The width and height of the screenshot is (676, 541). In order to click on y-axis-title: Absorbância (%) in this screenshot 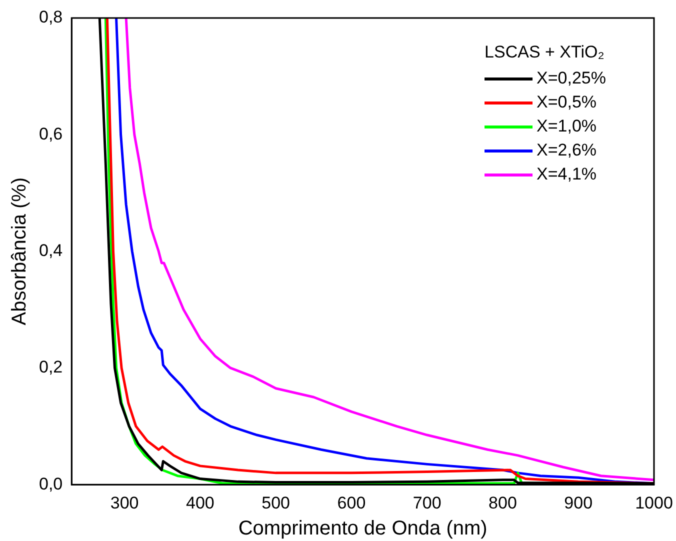, I will do `click(19, 251)`.